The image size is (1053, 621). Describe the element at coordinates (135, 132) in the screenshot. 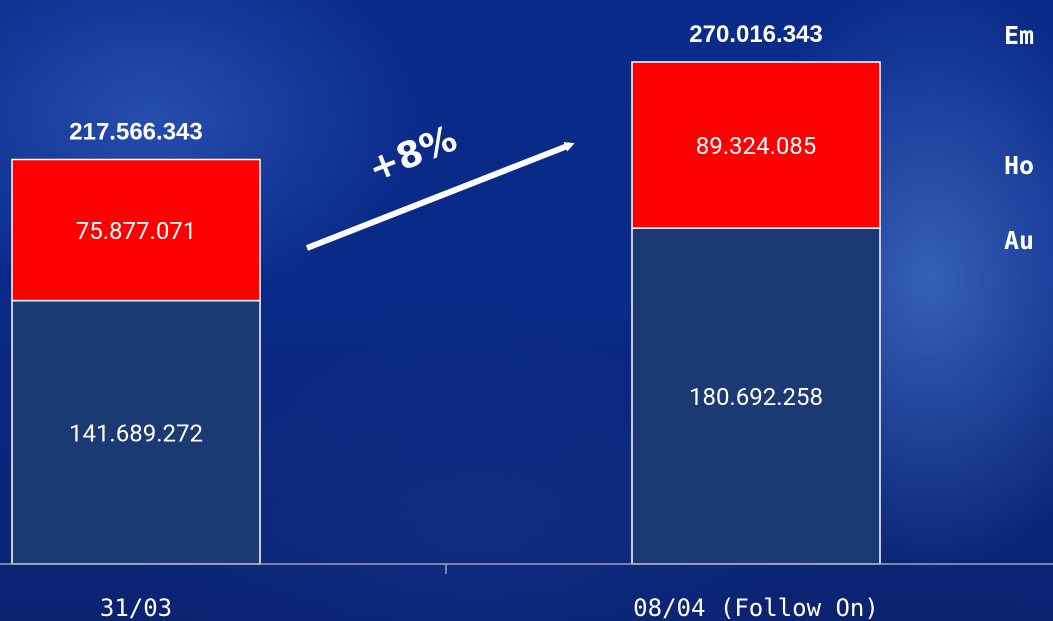

I see `bar-total-label-0: 217.566.343` at that location.